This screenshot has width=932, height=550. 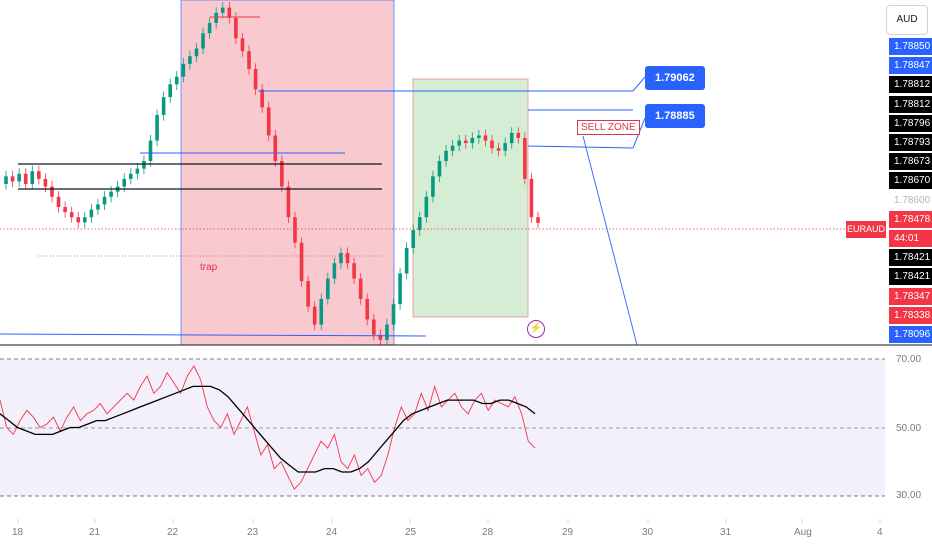 I want to click on blue-level-bottom, so click(x=213, y=335).